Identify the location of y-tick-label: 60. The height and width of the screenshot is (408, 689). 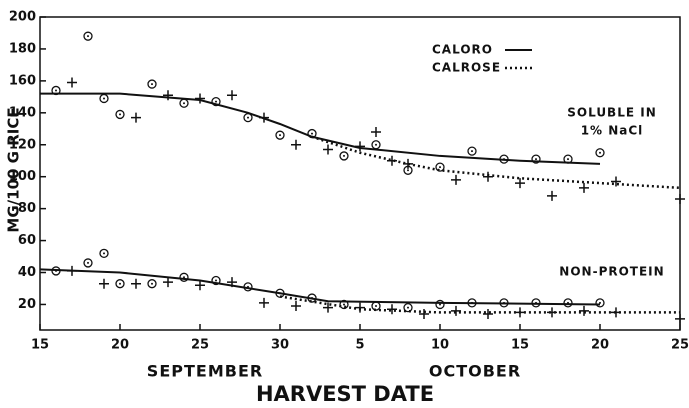
(27, 240).